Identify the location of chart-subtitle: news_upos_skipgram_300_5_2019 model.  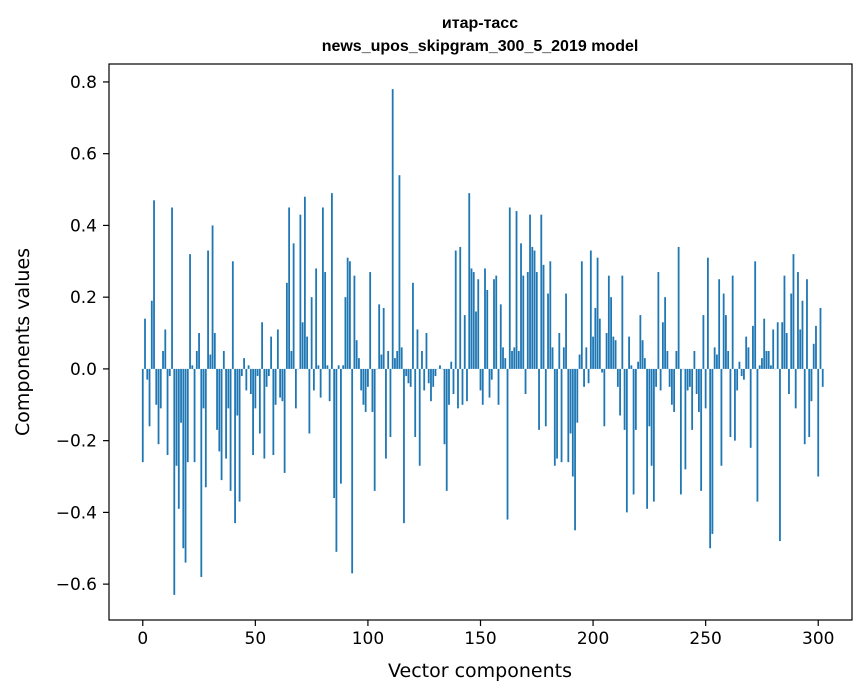
(480, 46).